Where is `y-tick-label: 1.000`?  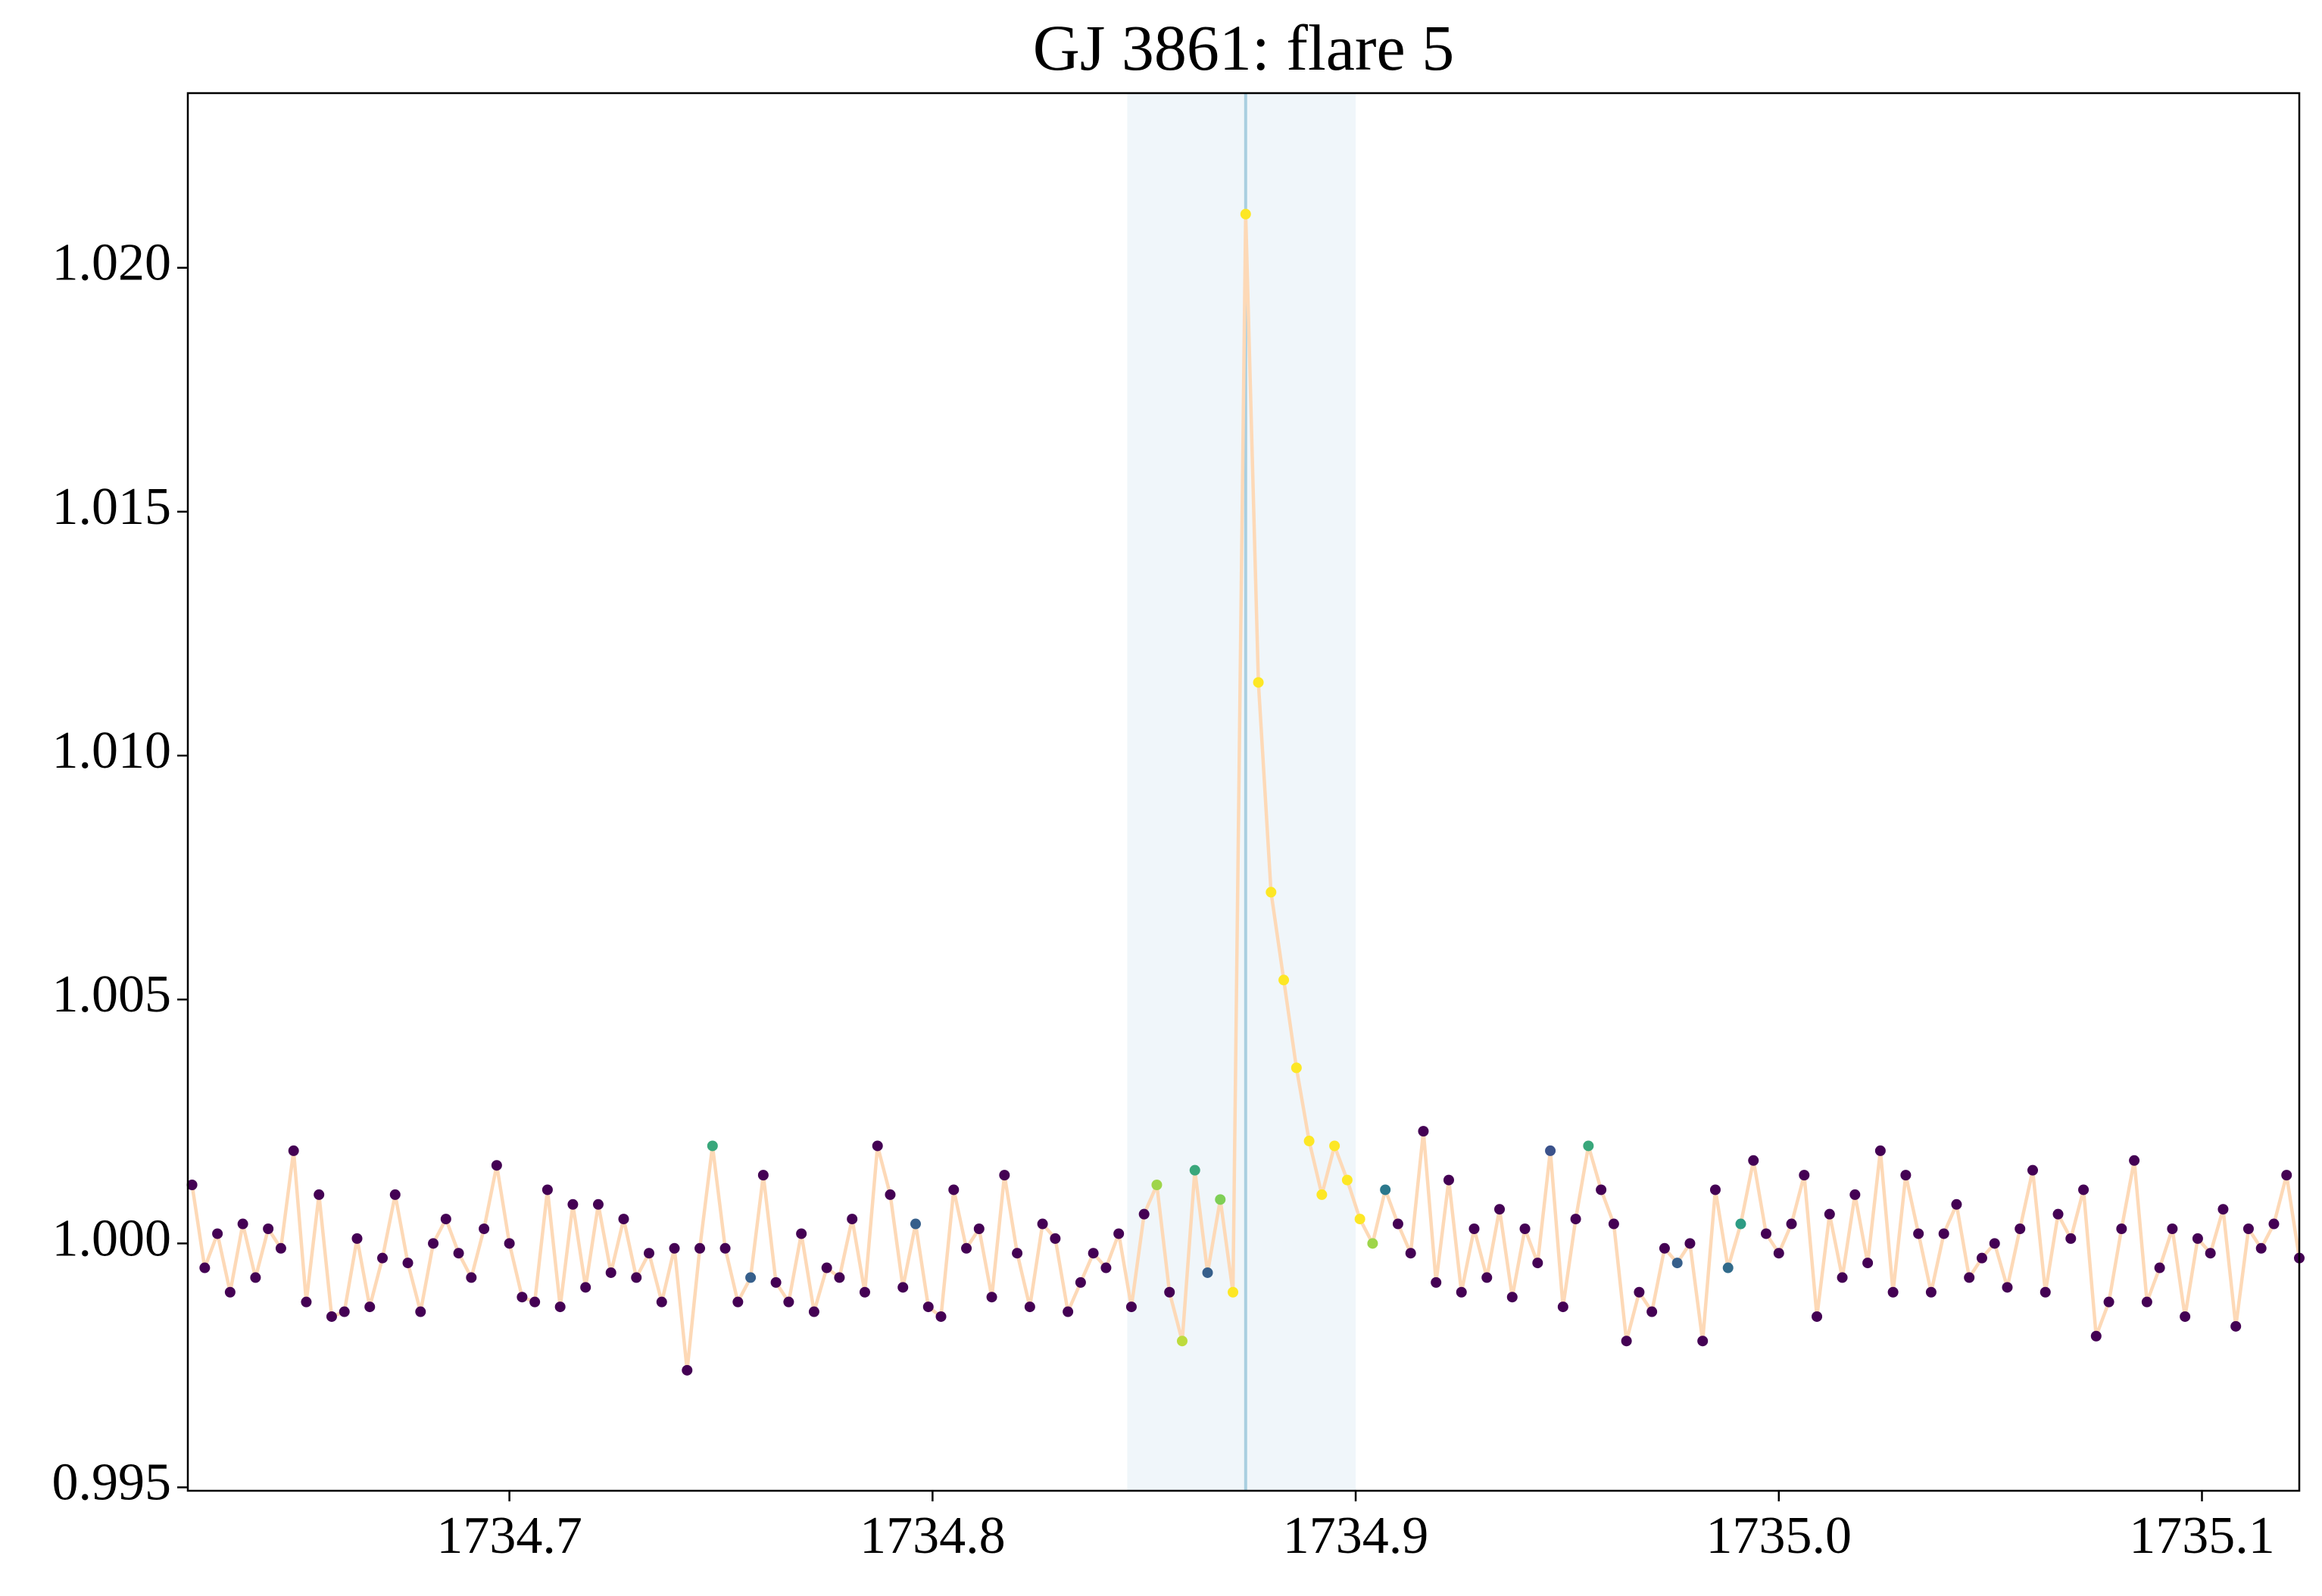
y-tick-label: 1.000 is located at coordinates (112, 1238).